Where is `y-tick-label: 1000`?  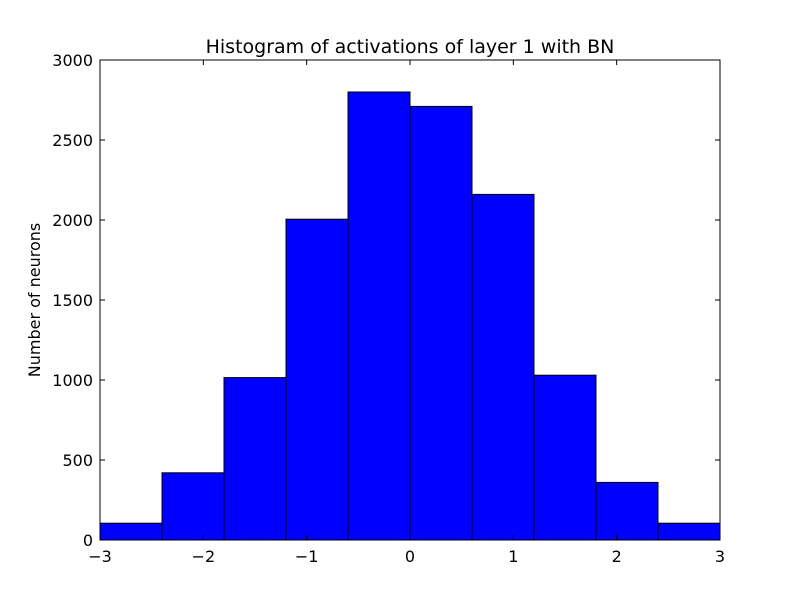
y-tick-label: 1000 is located at coordinates (72, 380).